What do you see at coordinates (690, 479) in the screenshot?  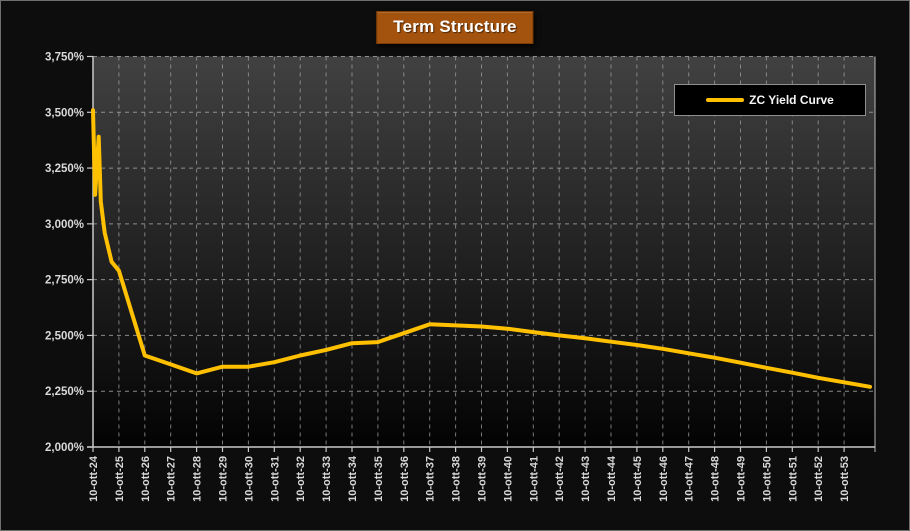 I see `svg-text: 10-ott-47` at bounding box center [690, 479].